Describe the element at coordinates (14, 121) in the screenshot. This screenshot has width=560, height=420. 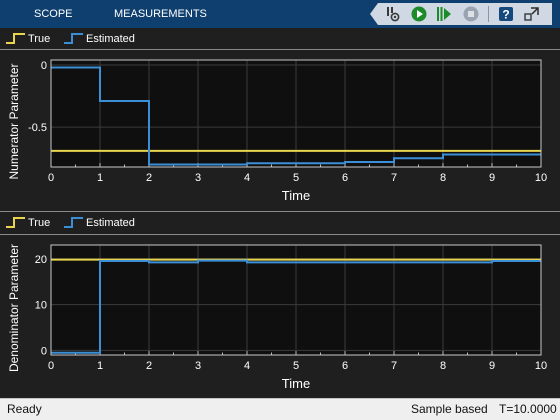
I see `y-axis-label: Numerator Parameter` at that location.